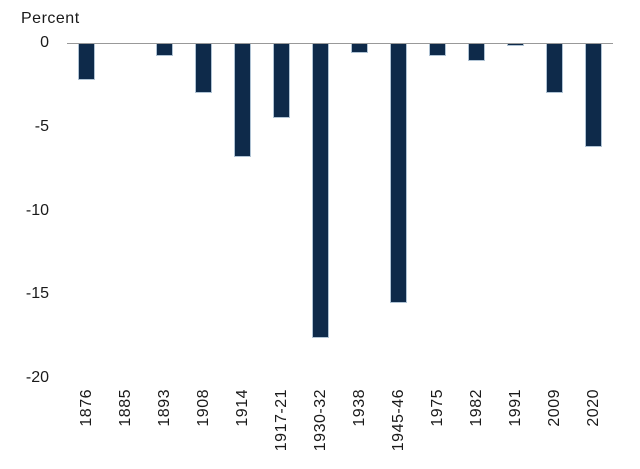 The image size is (640, 469). I want to click on y-tick-label: -5, so click(41, 126).